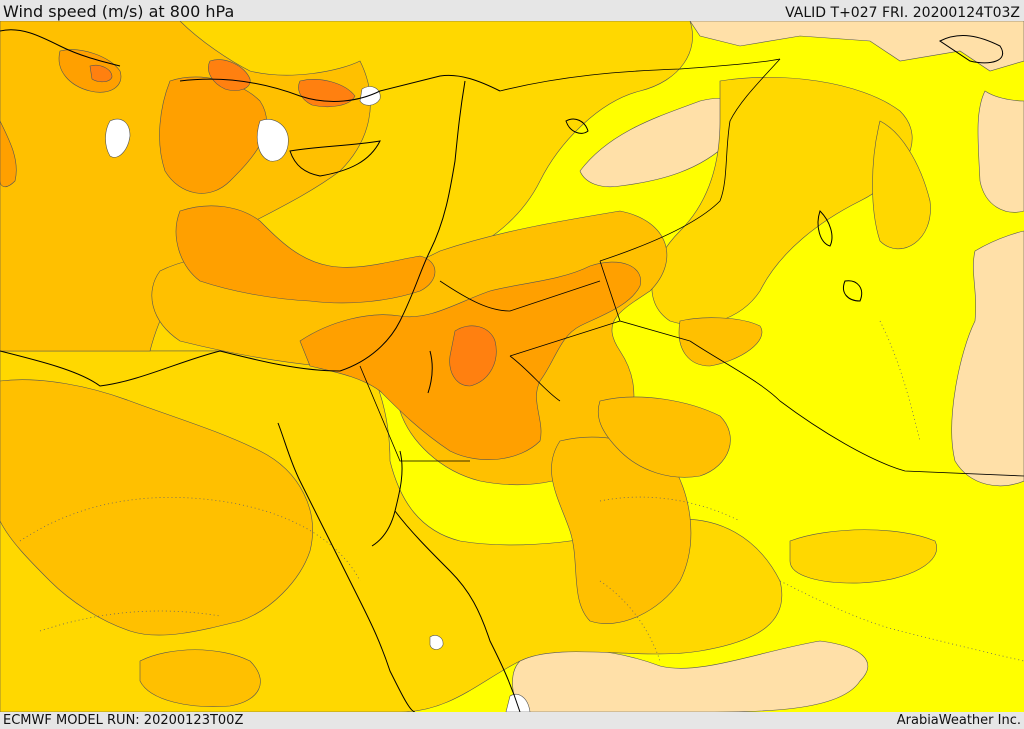 The image size is (1024, 729). I want to click on map-title: Wind speed (m/s) at 800 hPa, so click(119, 11).